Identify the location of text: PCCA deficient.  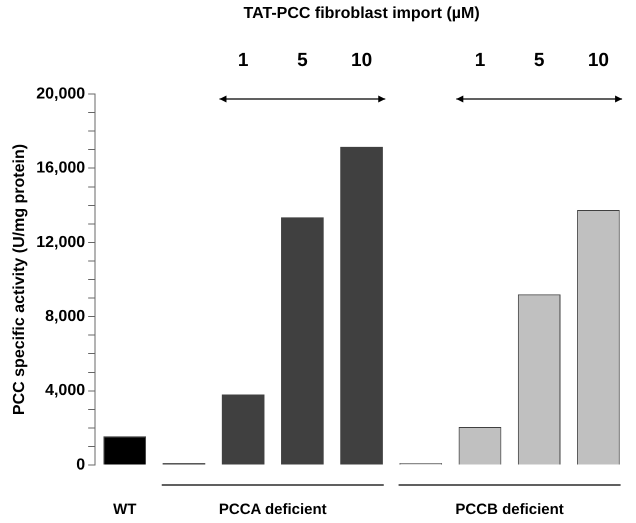
(272, 509).